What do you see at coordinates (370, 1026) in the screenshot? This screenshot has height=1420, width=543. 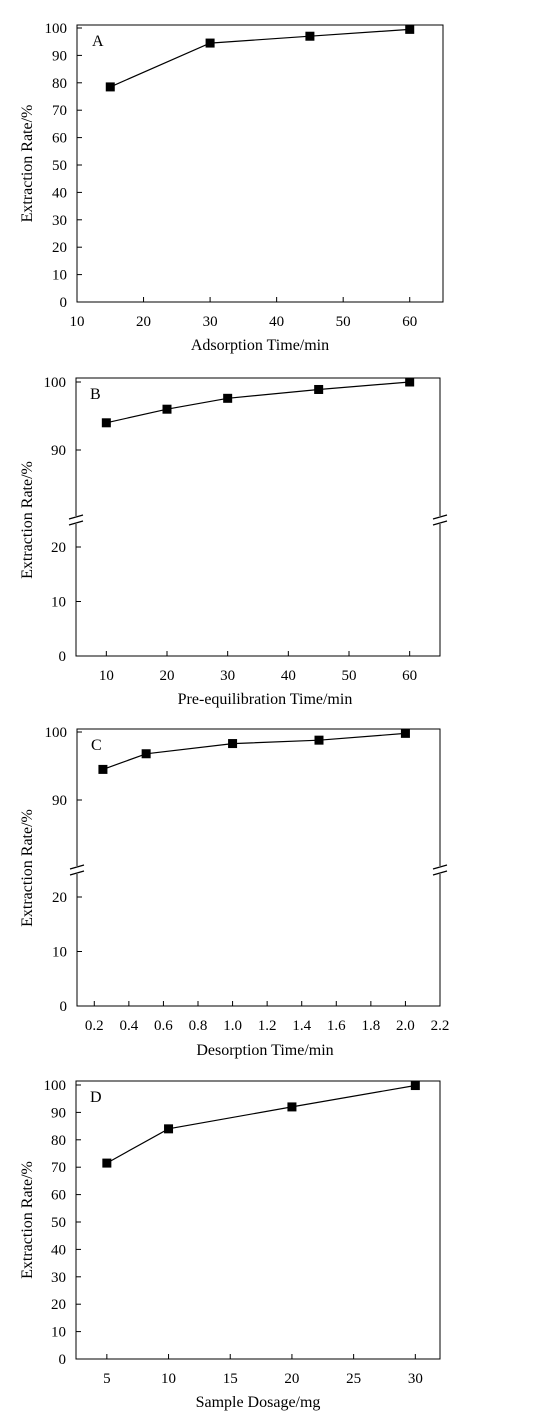 I see `panel-c-x-tick-label: 1.8` at bounding box center [370, 1026].